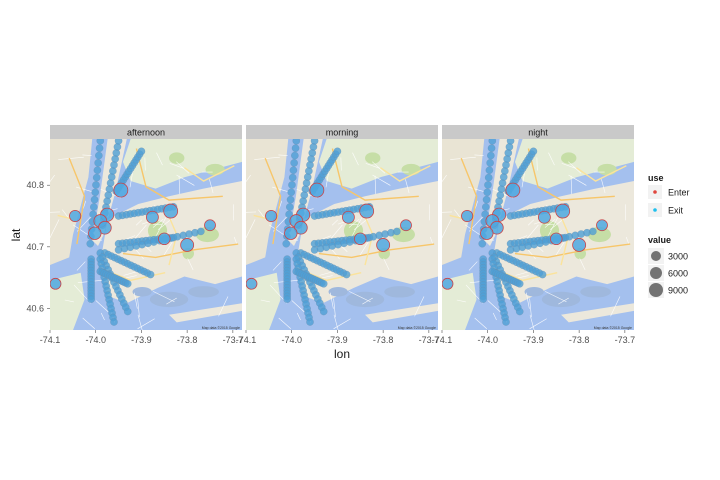  I want to click on x-tick-label: -73.9, so click(533, 340).